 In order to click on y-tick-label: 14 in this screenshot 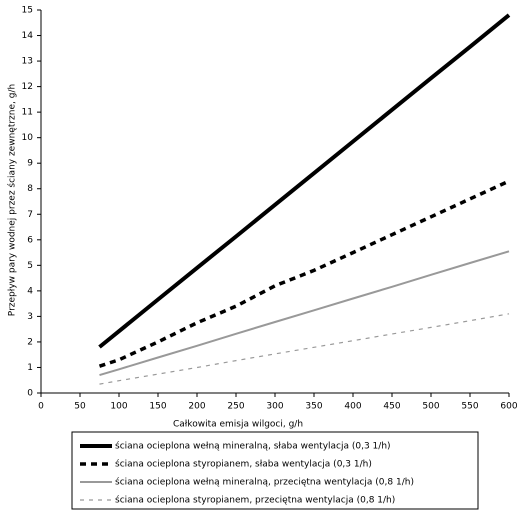, I will do `click(28, 36)`.